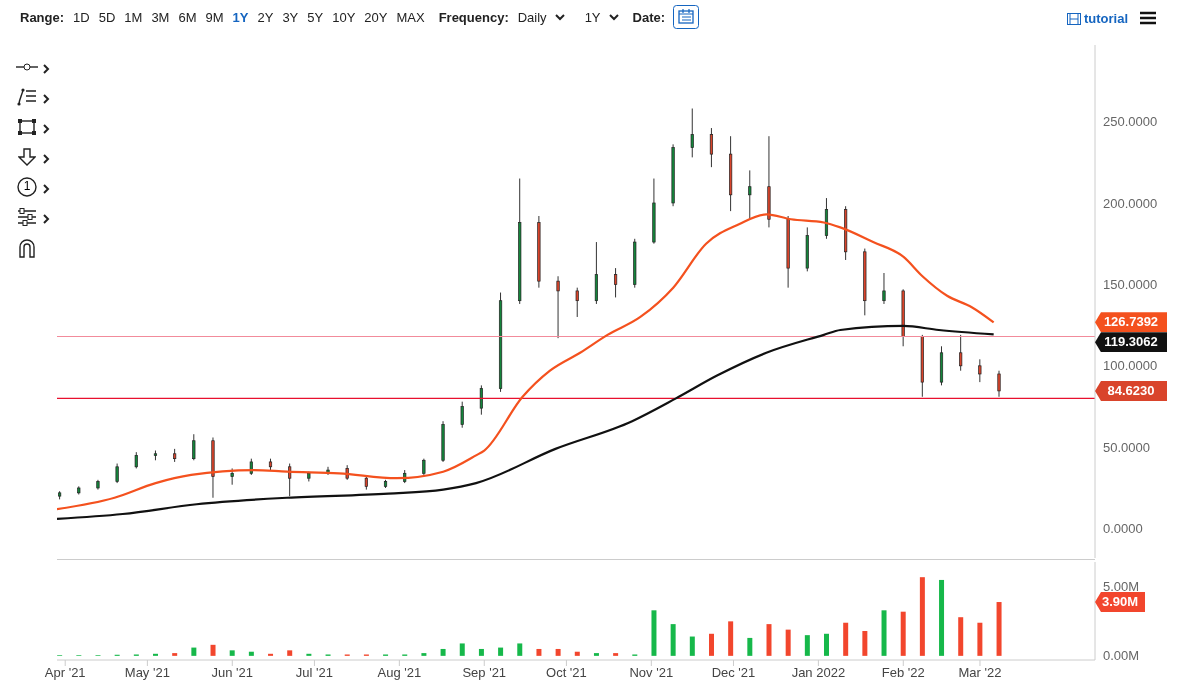 Image resolution: width=1178 pixels, height=691 pixels. What do you see at coordinates (399, 673) in the screenshot?
I see `x-tick-label: Aug '21` at bounding box center [399, 673].